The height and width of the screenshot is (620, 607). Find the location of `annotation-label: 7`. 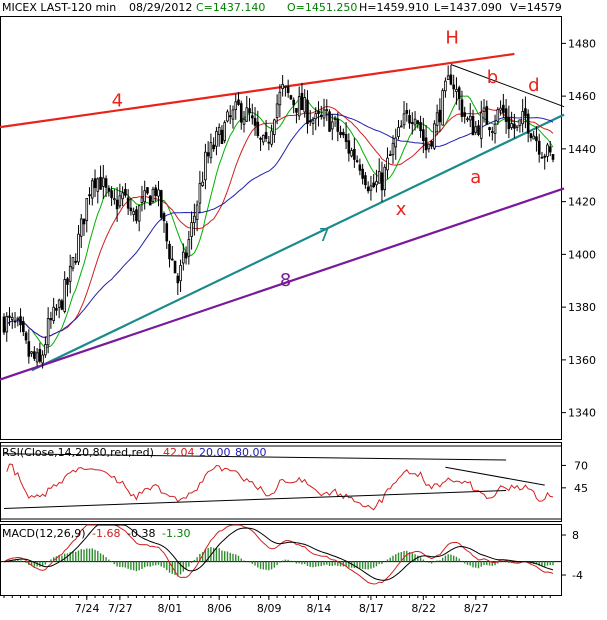

annotation-label: 7 is located at coordinates (324, 235).